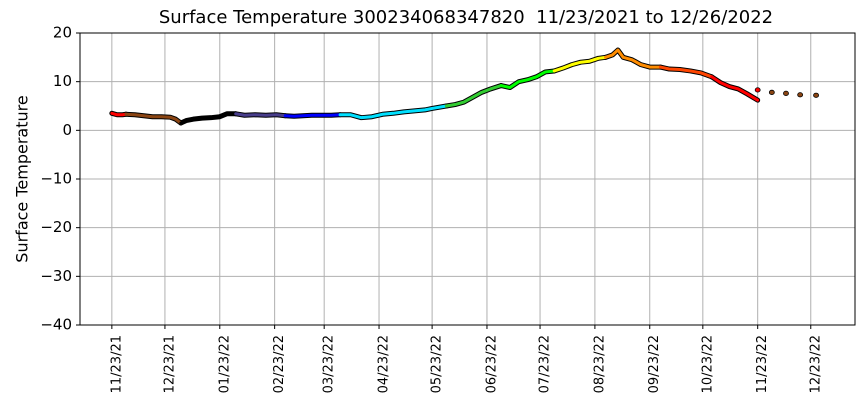 This screenshot has width=863, height=408. I want to click on x-tick-label: 05/23/22, so click(437, 364).